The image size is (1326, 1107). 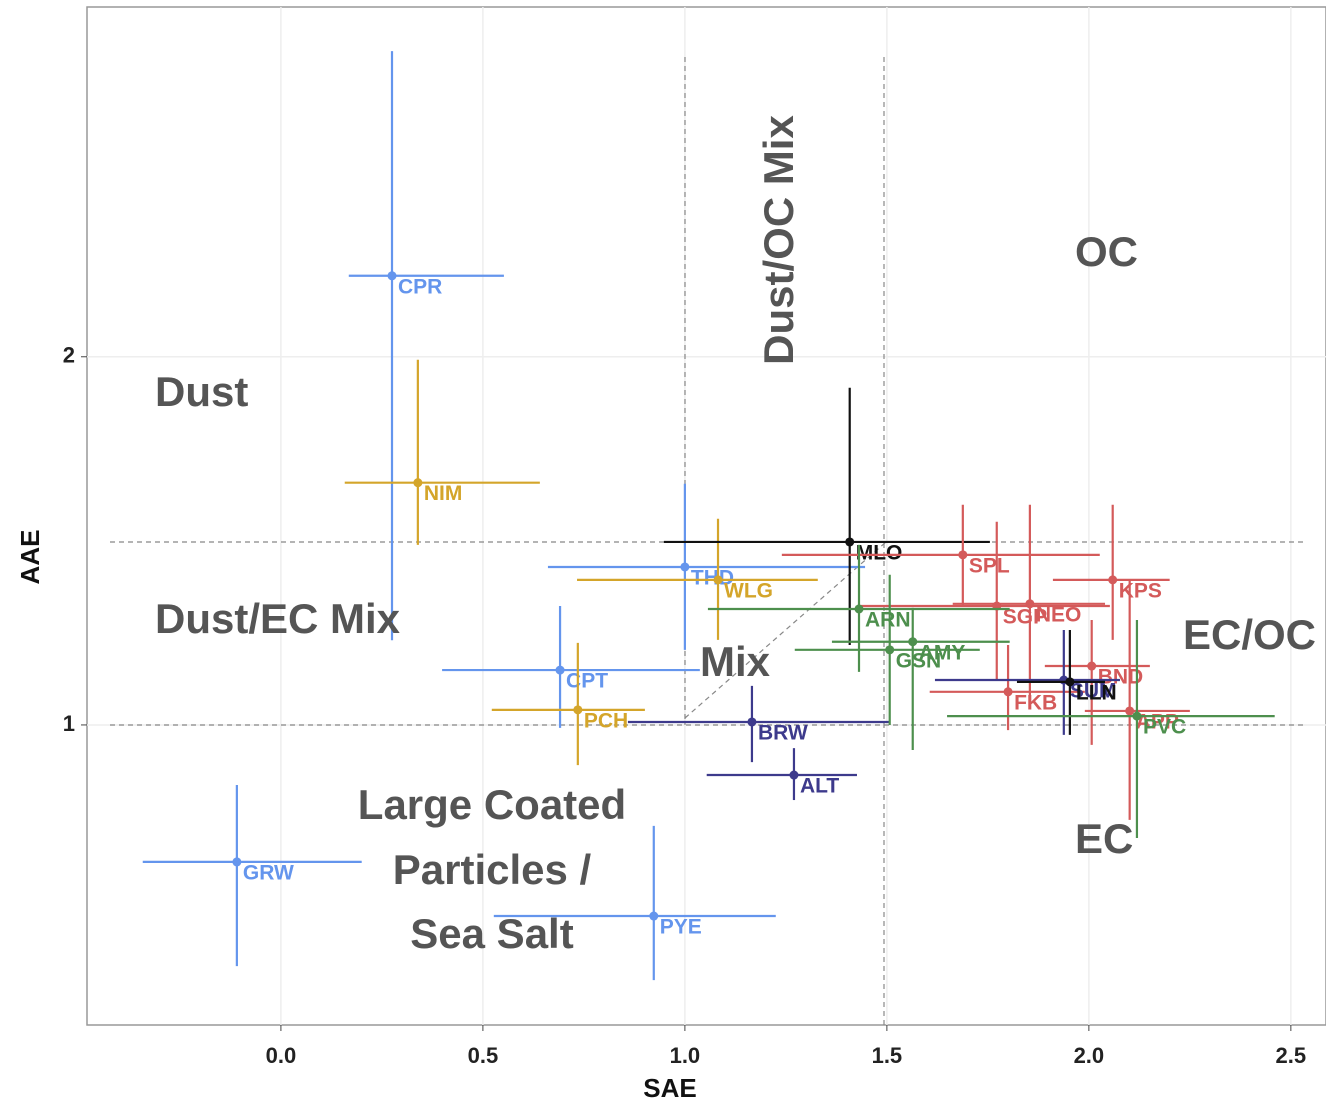 I want to click on point-label: AMY, so click(x=942, y=652).